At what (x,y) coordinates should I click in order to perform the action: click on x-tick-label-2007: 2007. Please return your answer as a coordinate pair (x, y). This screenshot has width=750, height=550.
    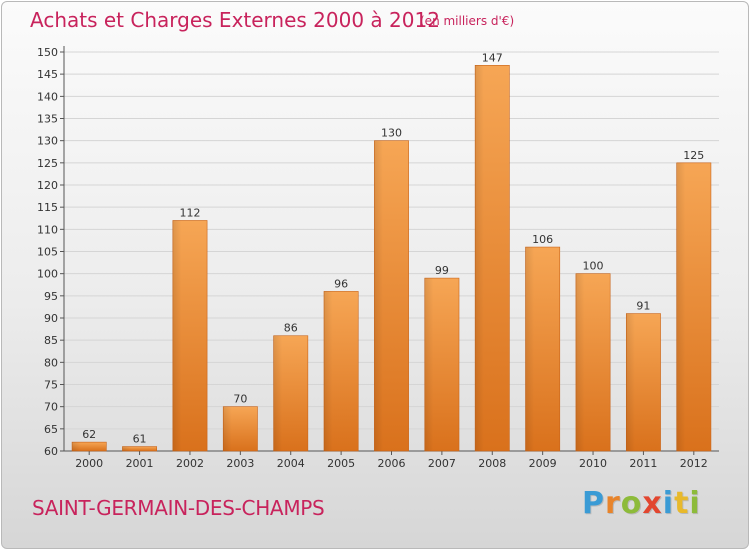
    Looking at the image, I should click on (442, 463).